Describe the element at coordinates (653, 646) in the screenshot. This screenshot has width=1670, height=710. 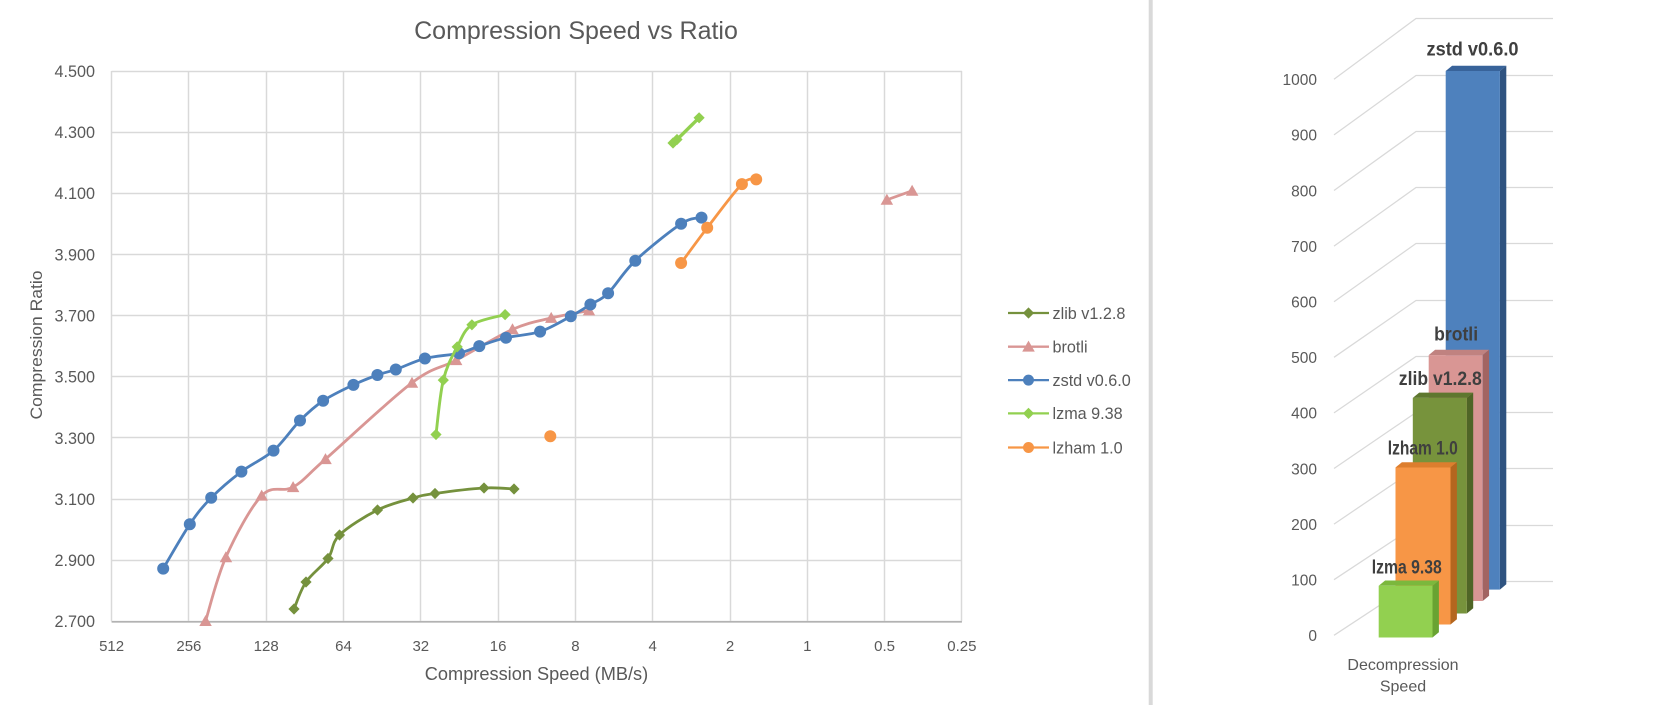
I see `svg-text: 4` at that location.